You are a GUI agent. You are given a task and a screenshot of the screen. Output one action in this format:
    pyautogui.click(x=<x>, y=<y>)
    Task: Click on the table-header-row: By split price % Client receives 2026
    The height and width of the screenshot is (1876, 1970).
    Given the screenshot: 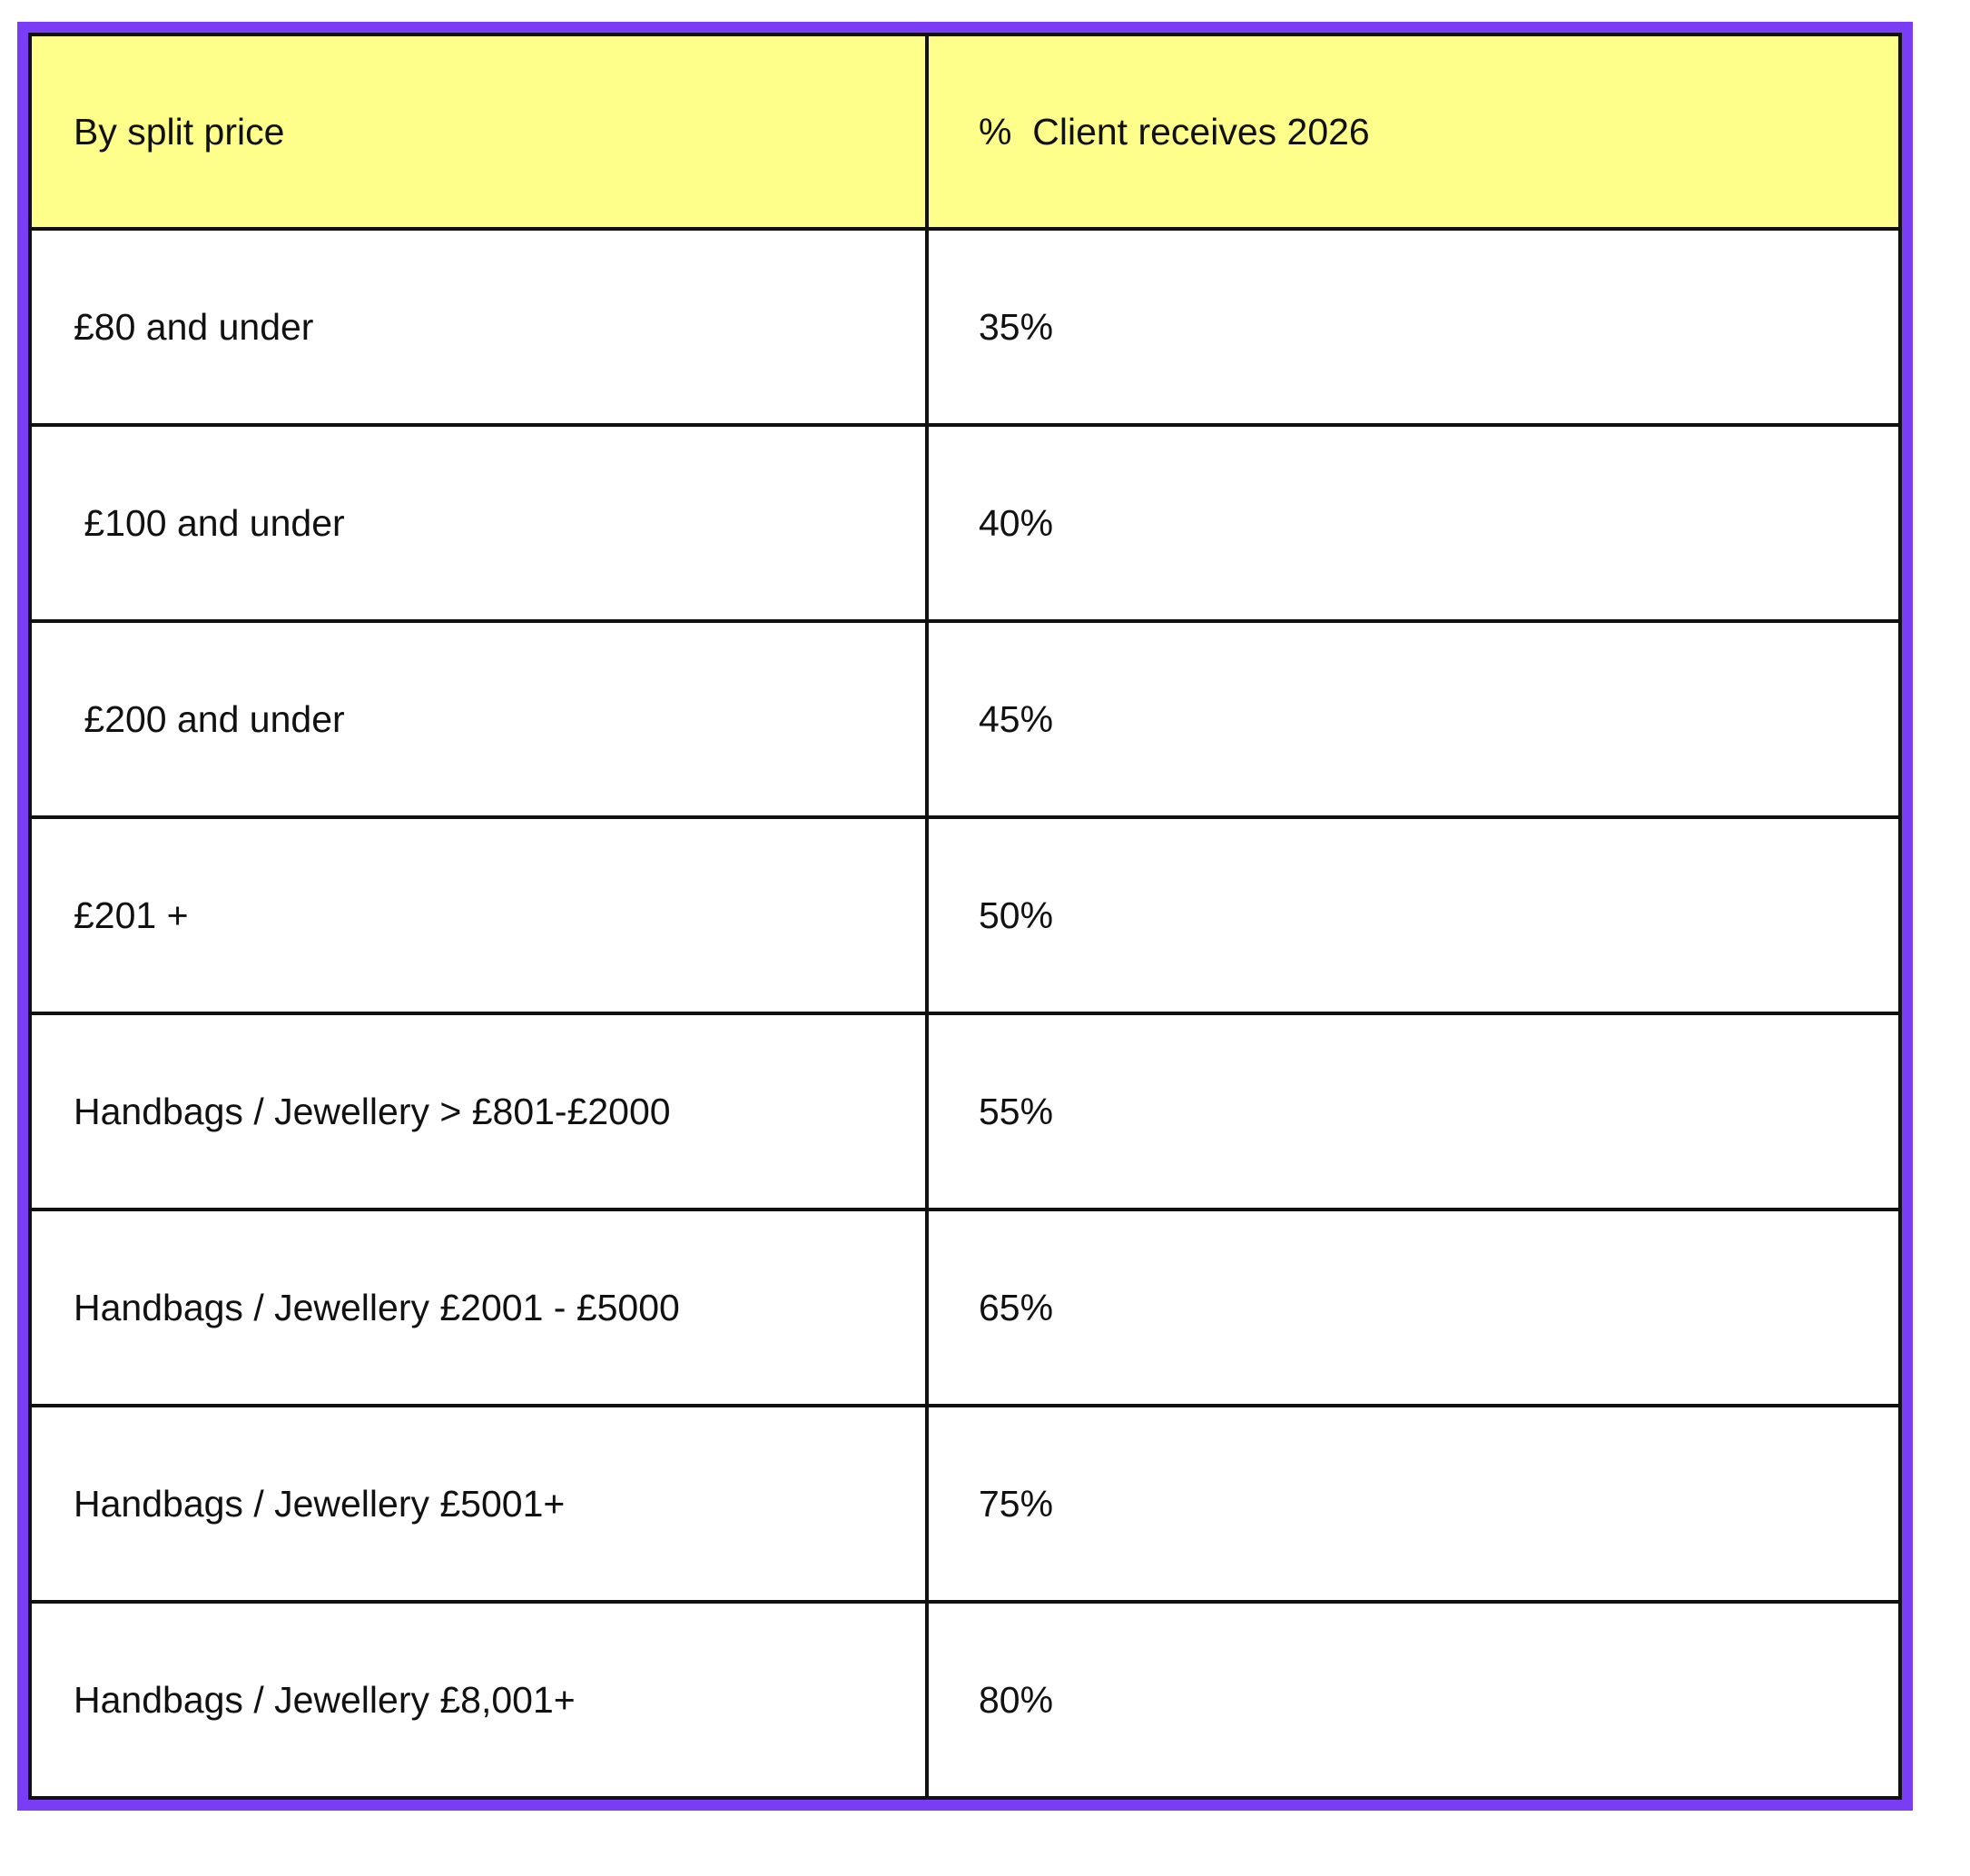 What is the action you would take?
    pyautogui.click(x=965, y=132)
    